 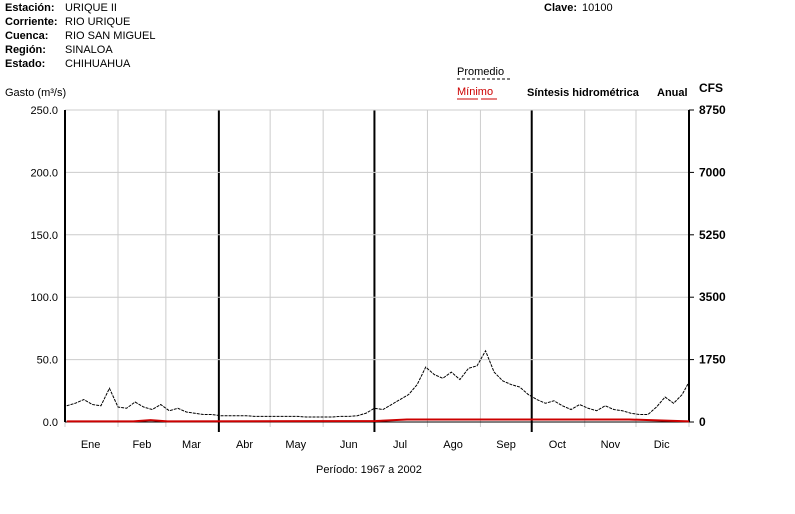 I want to click on y2-axis-label: CFS, so click(x=711, y=88).